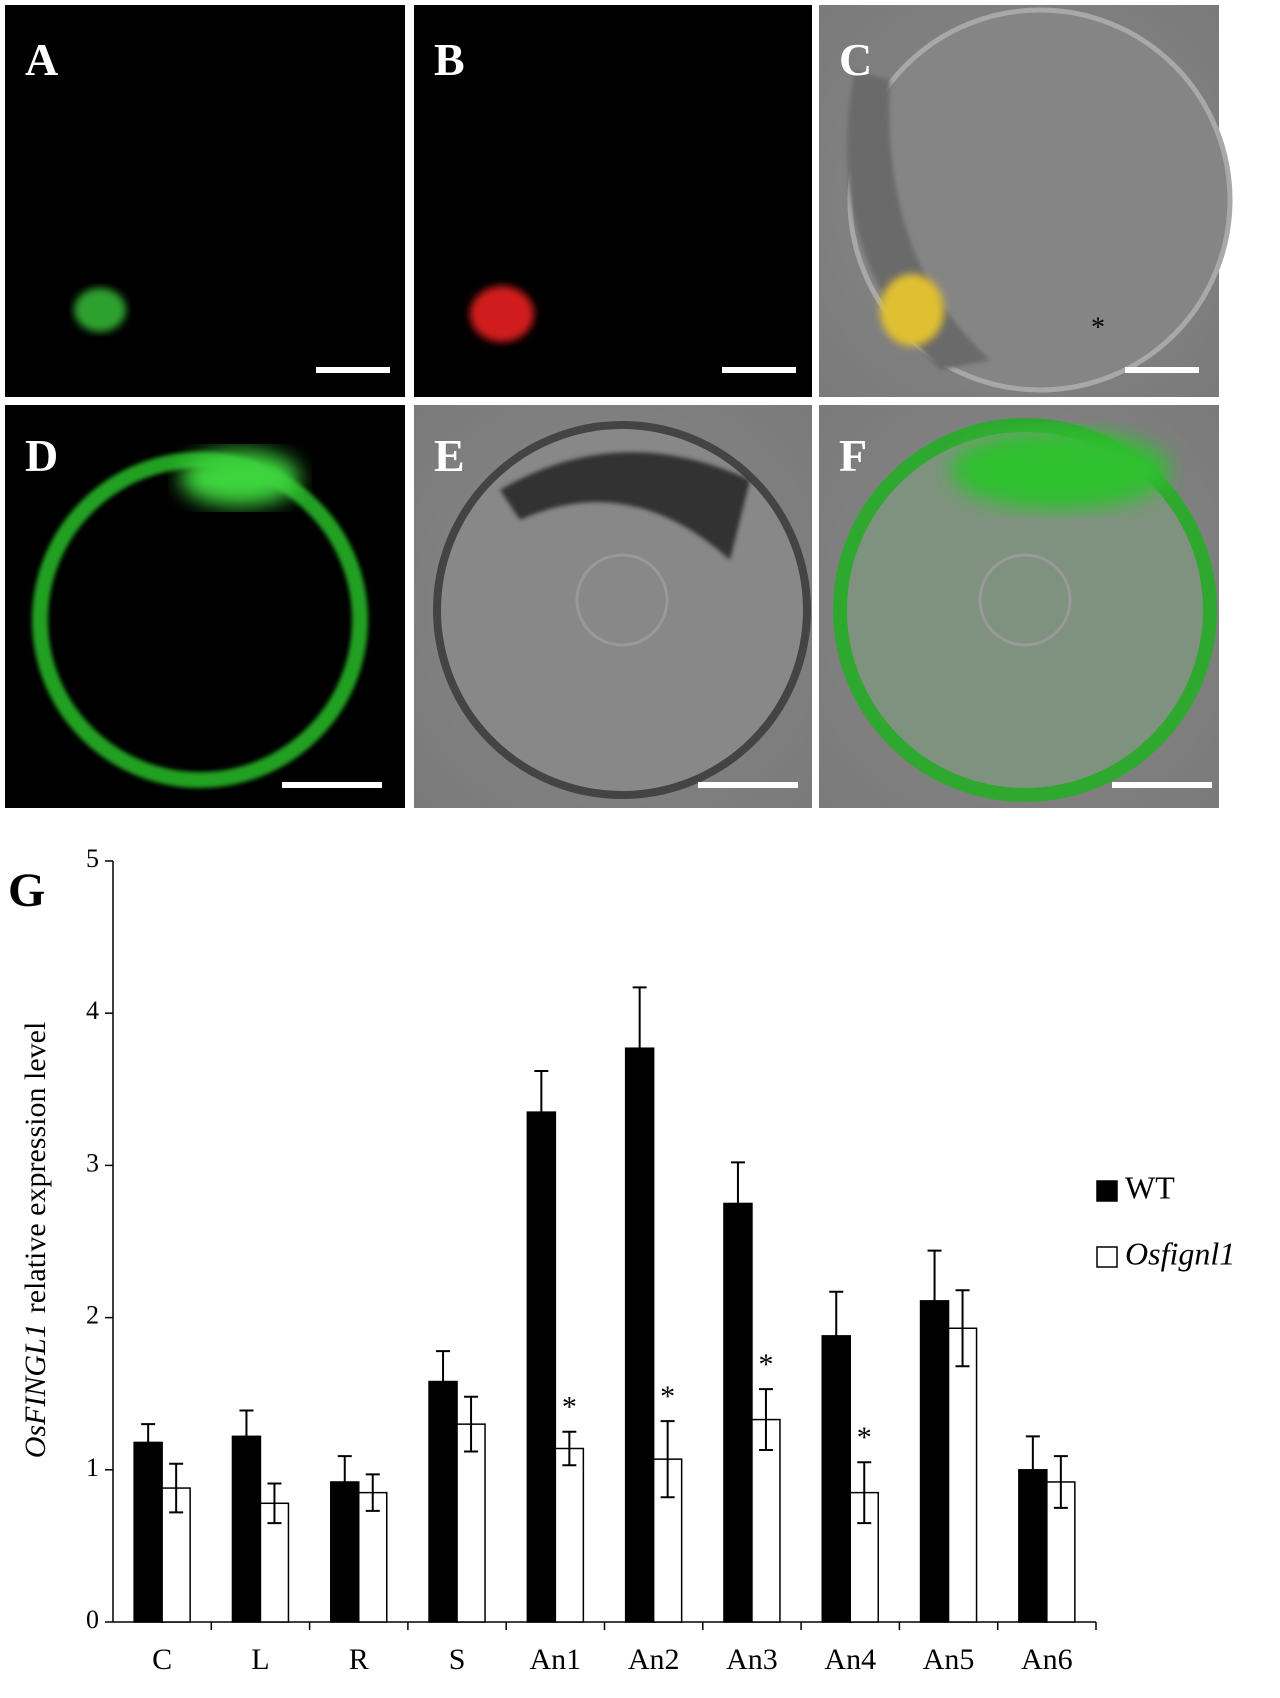  What do you see at coordinates (92, 1467) in the screenshot?
I see `y-tick-label: 1` at bounding box center [92, 1467].